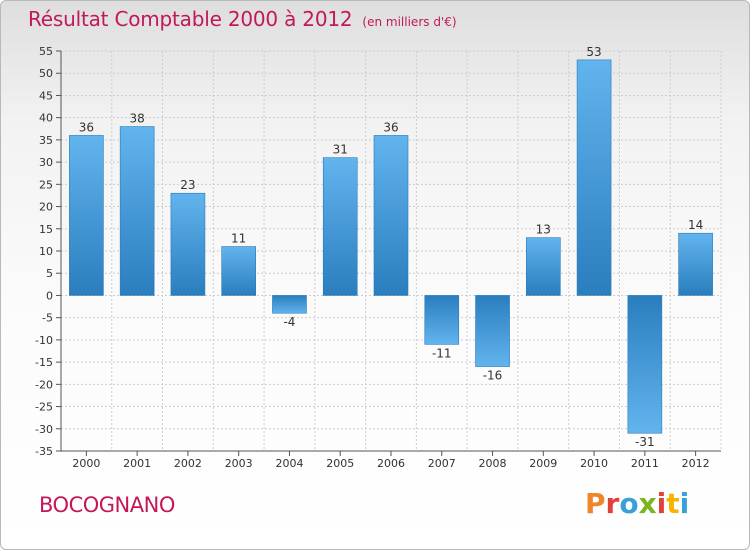  I want to click on bar-2003, so click(238, 271).